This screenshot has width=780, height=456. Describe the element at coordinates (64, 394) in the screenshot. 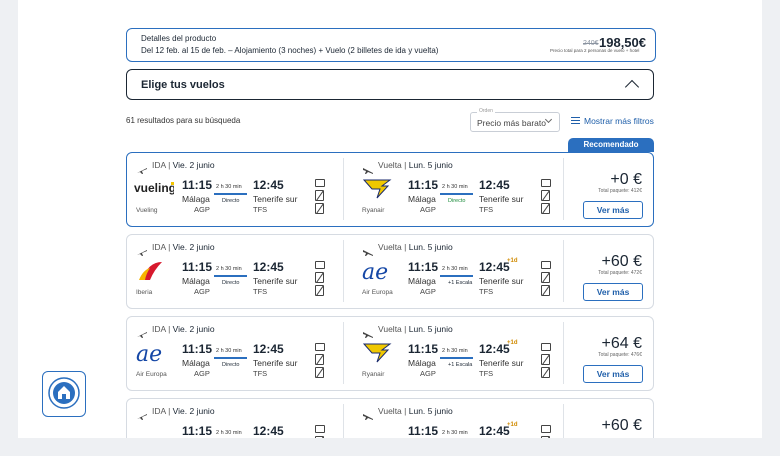

I see `protection-badge` at that location.